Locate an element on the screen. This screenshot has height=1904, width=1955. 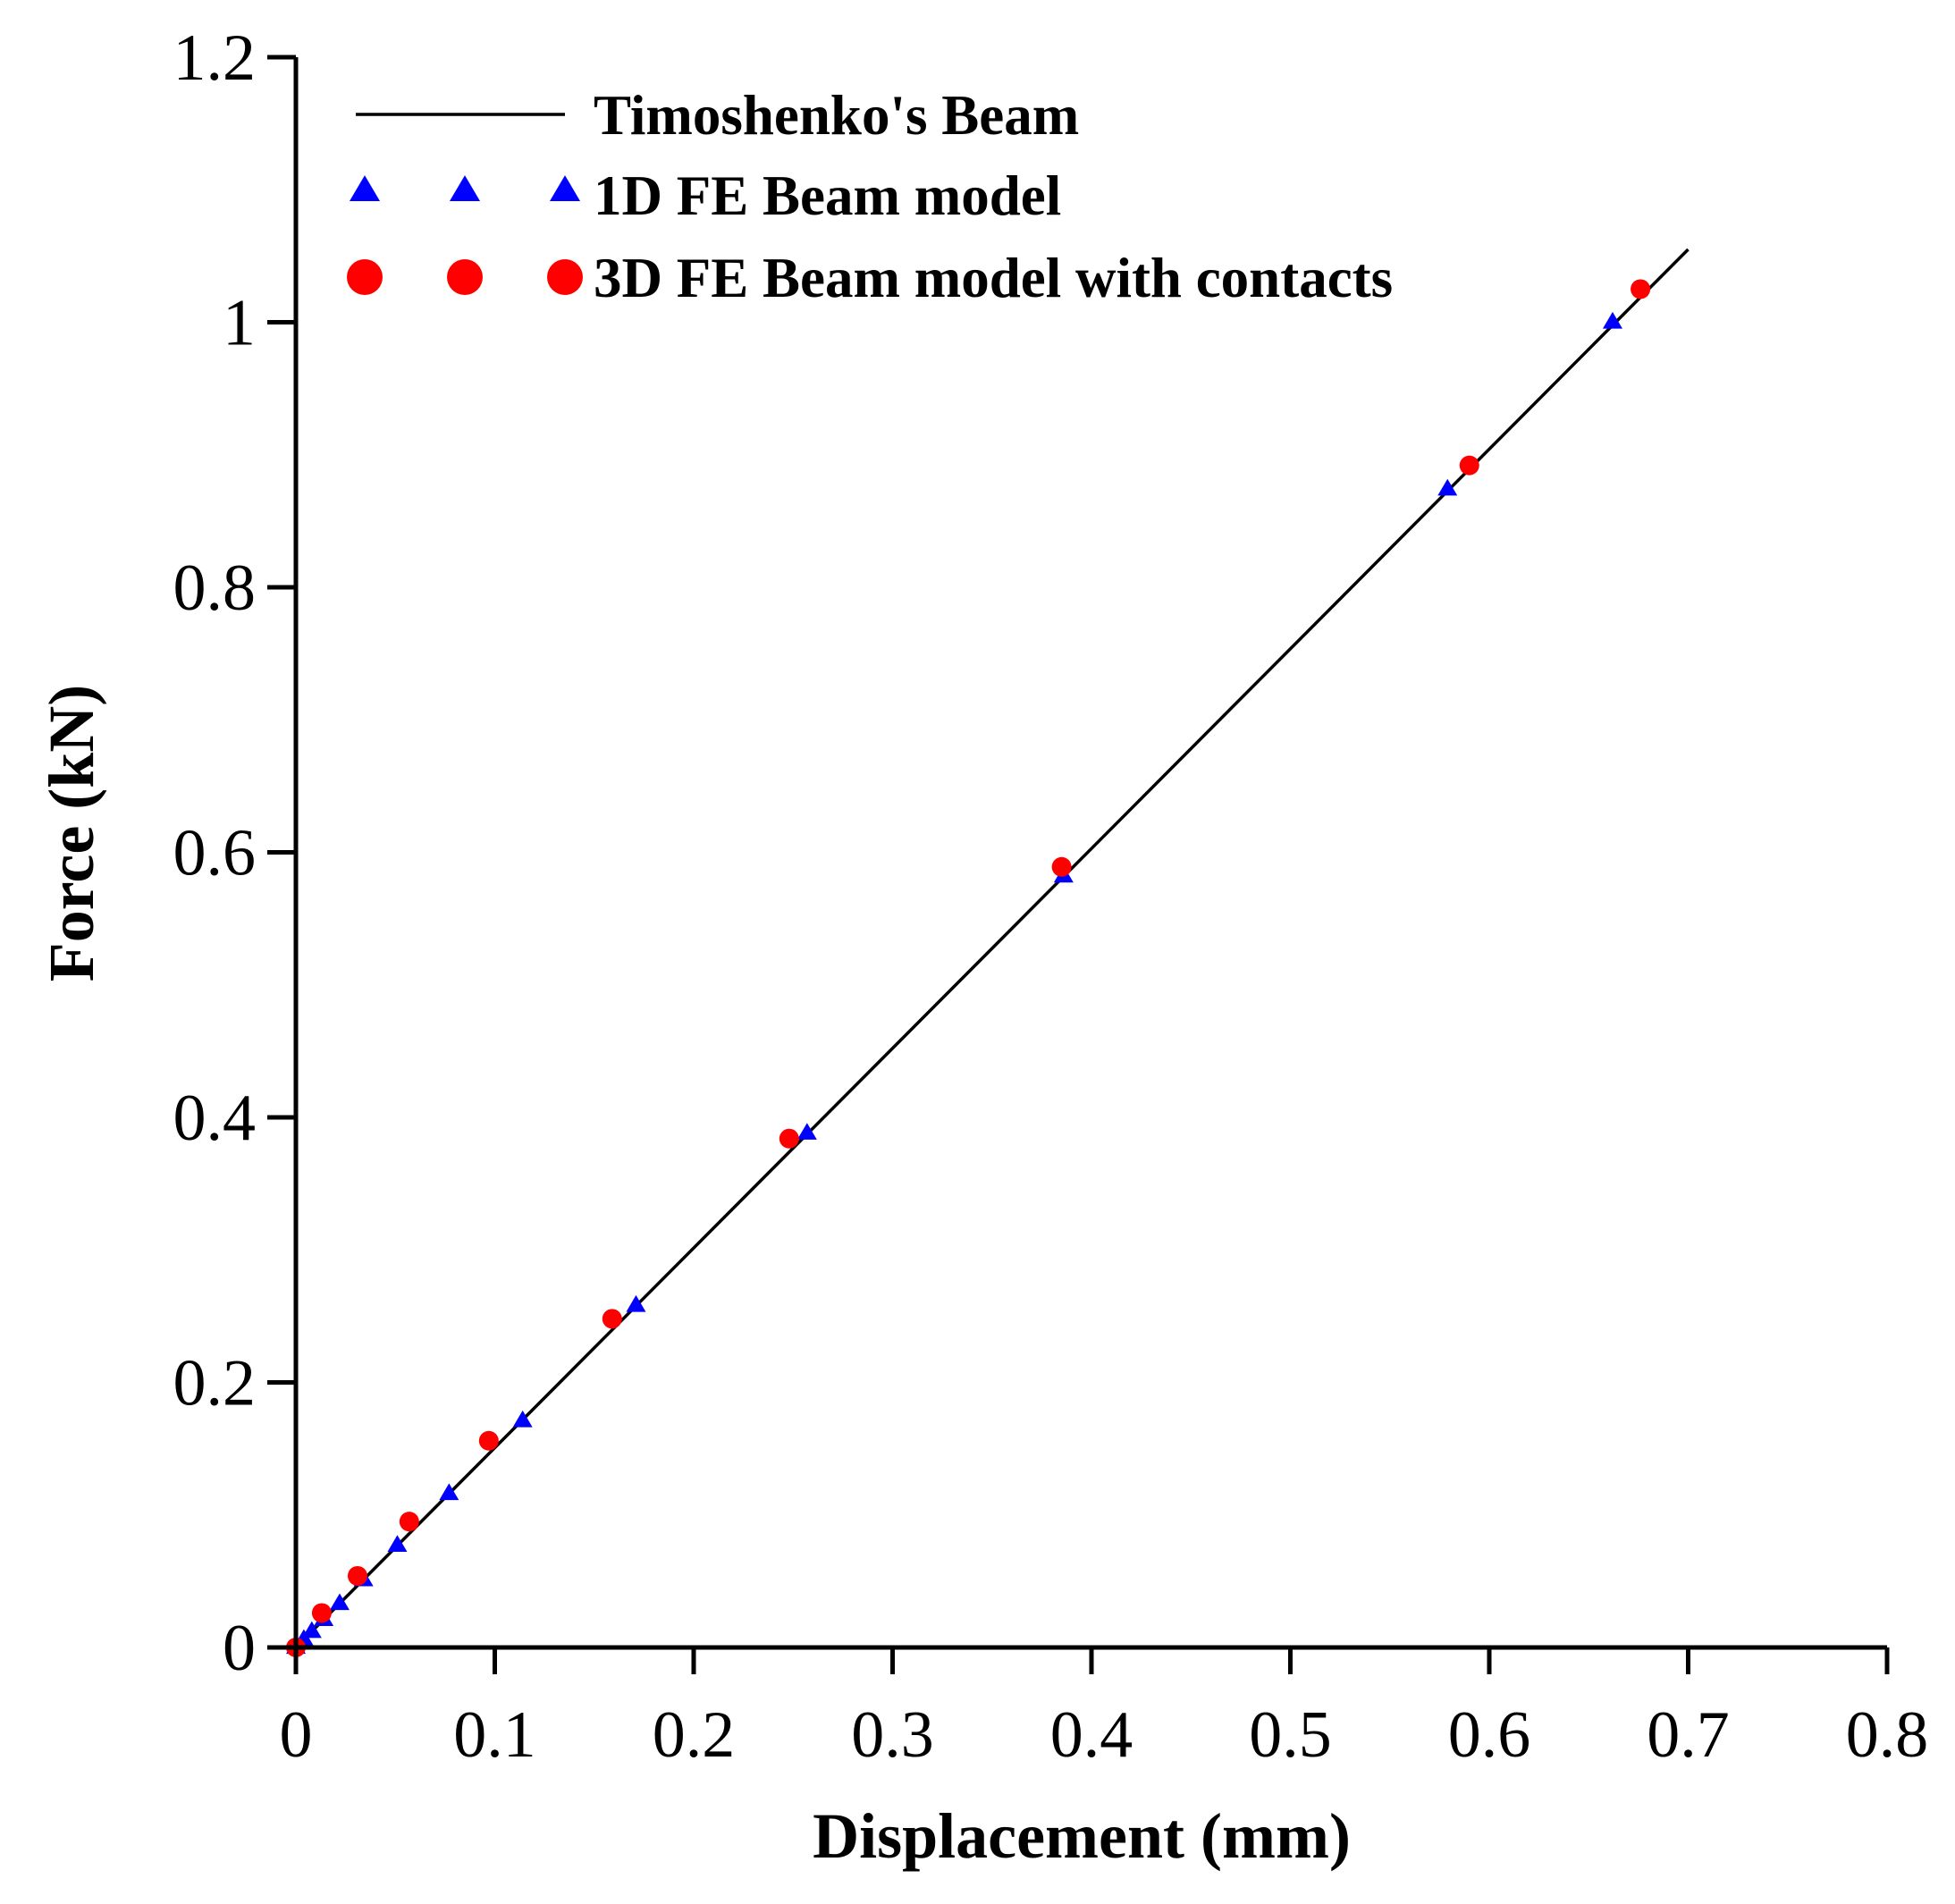
x-tick-label: 0.7 is located at coordinates (1688, 1735).